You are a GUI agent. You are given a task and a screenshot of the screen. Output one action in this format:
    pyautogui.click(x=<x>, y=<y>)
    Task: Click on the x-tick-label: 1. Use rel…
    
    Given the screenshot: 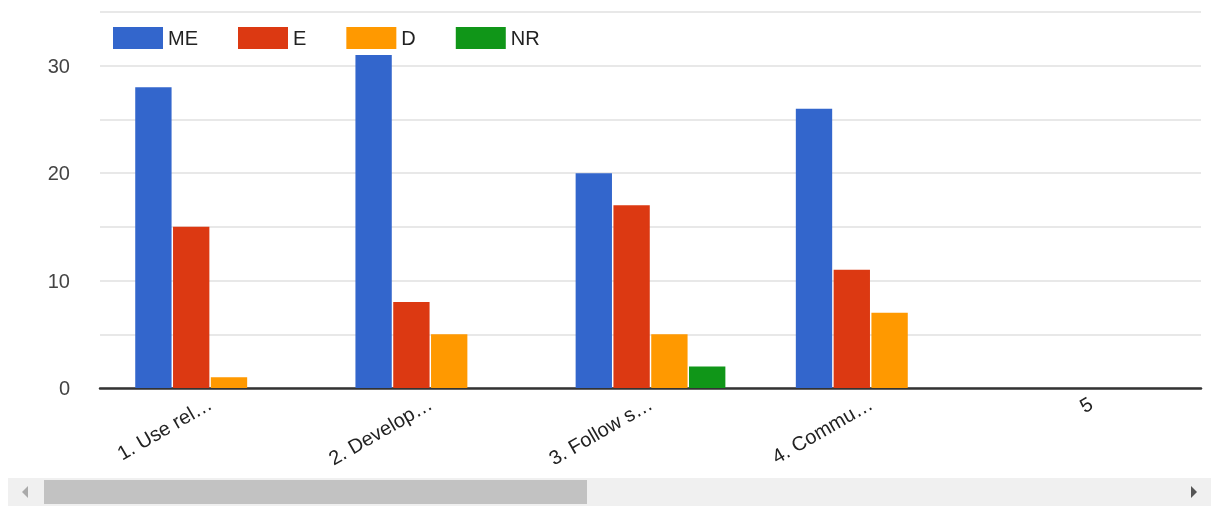 What is the action you would take?
    pyautogui.click(x=164, y=428)
    